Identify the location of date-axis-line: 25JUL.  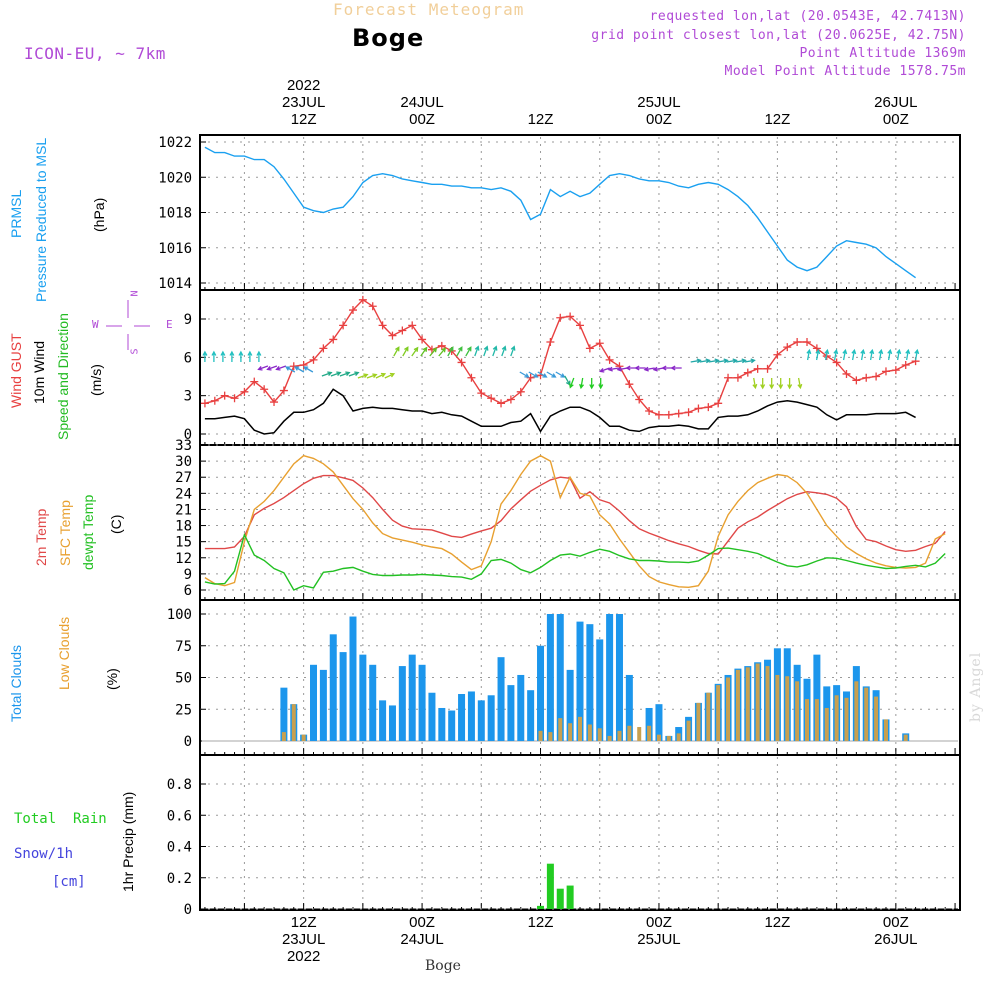
(659, 939).